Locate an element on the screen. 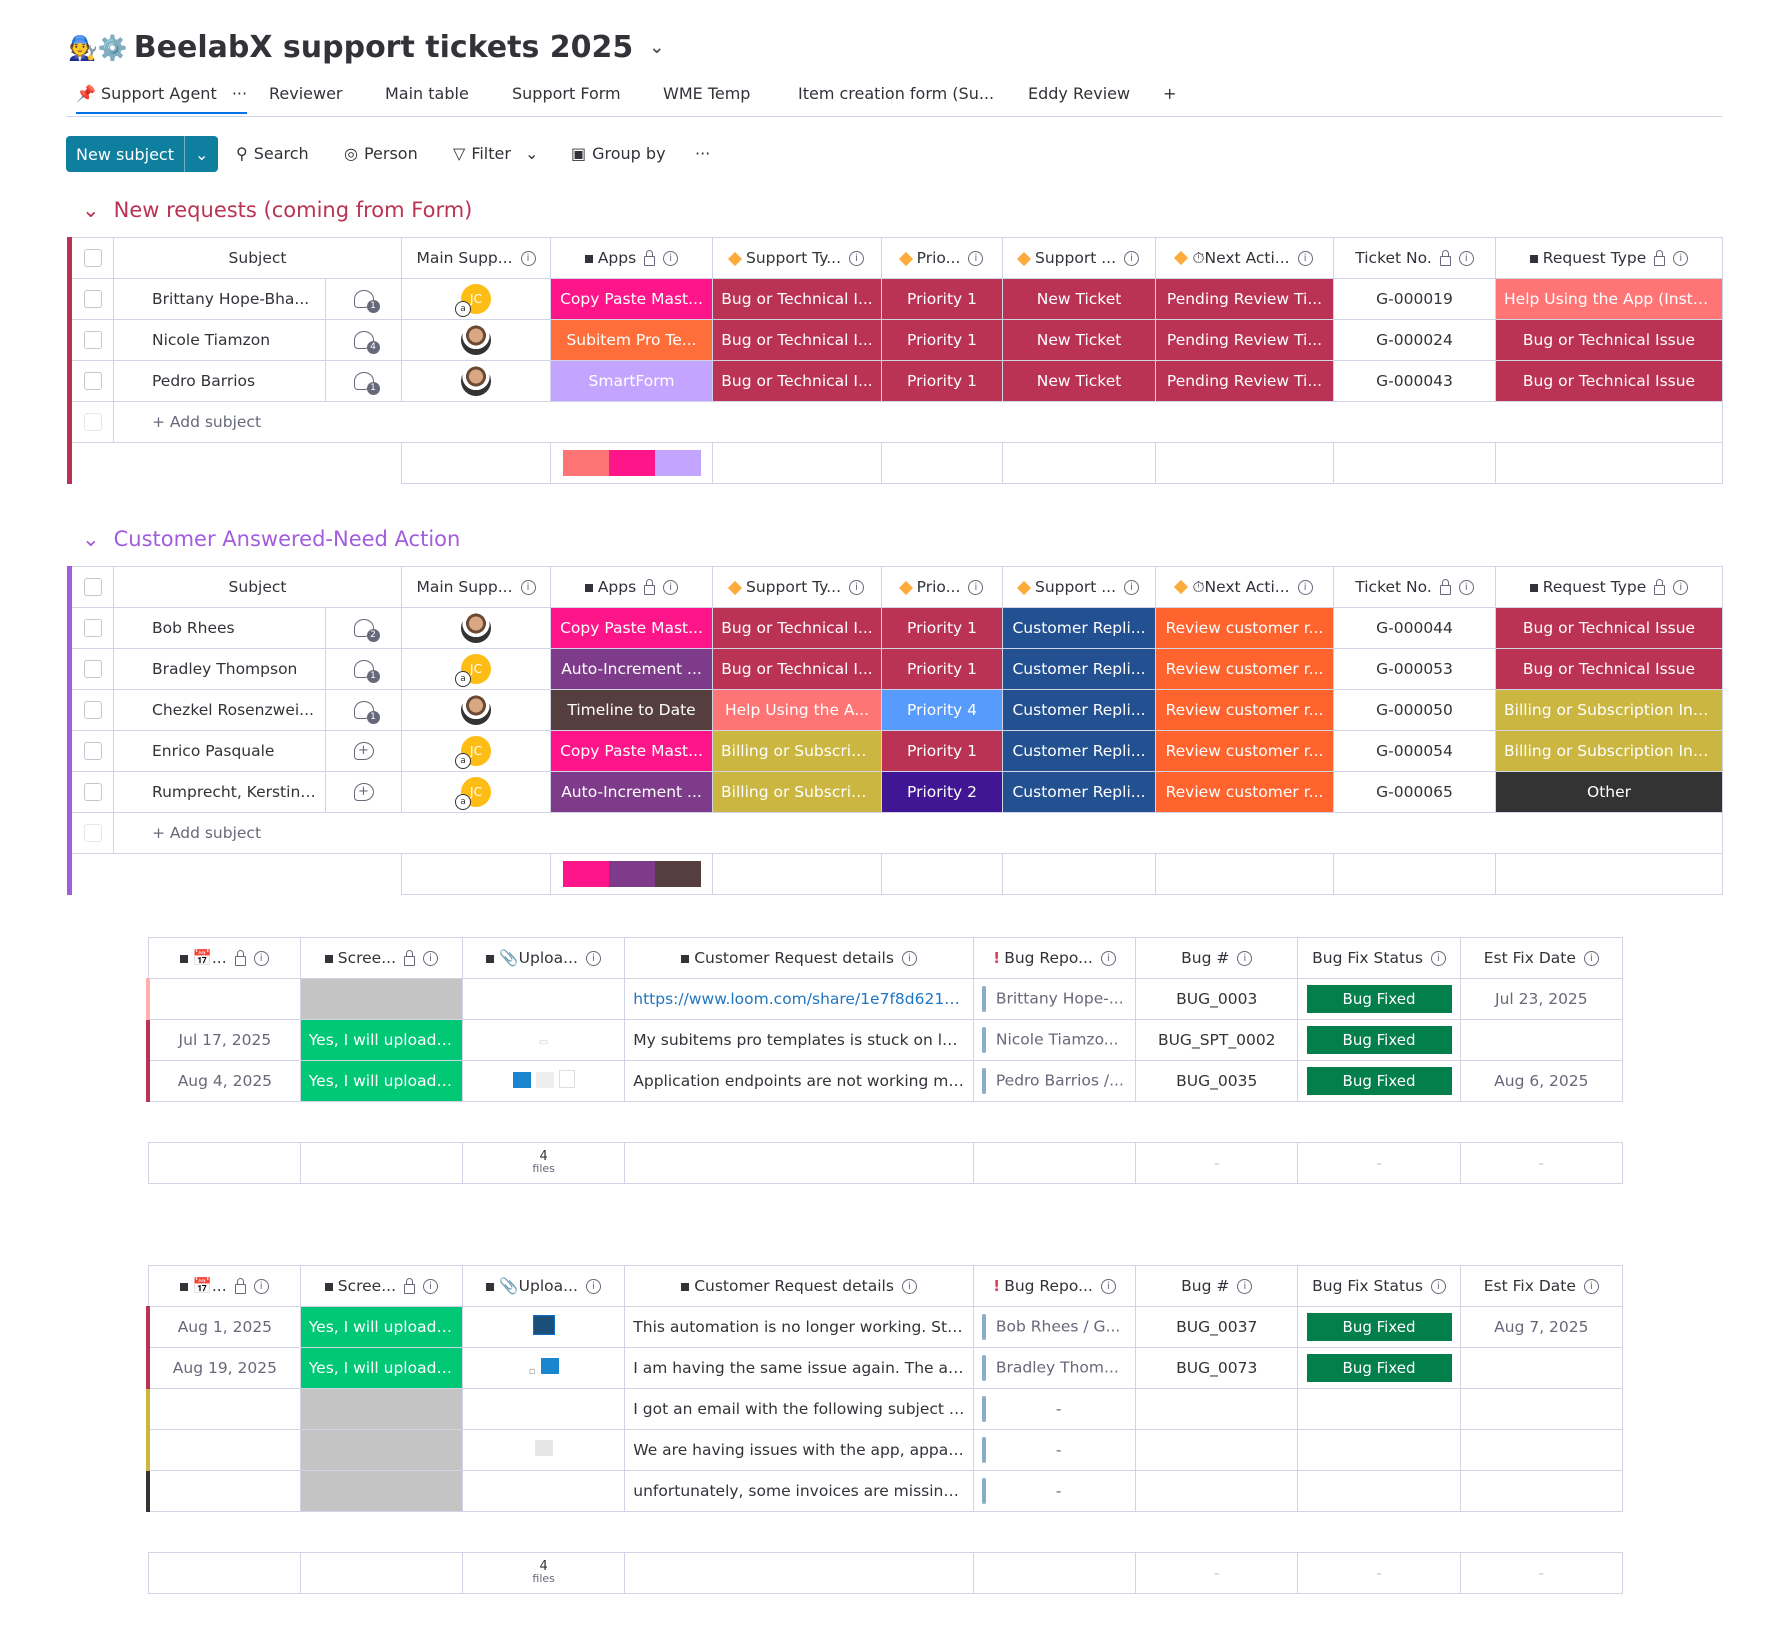 This screenshot has width=1784, height=1648. subject-cell: Bradley Thompson is located at coordinates (219, 669).